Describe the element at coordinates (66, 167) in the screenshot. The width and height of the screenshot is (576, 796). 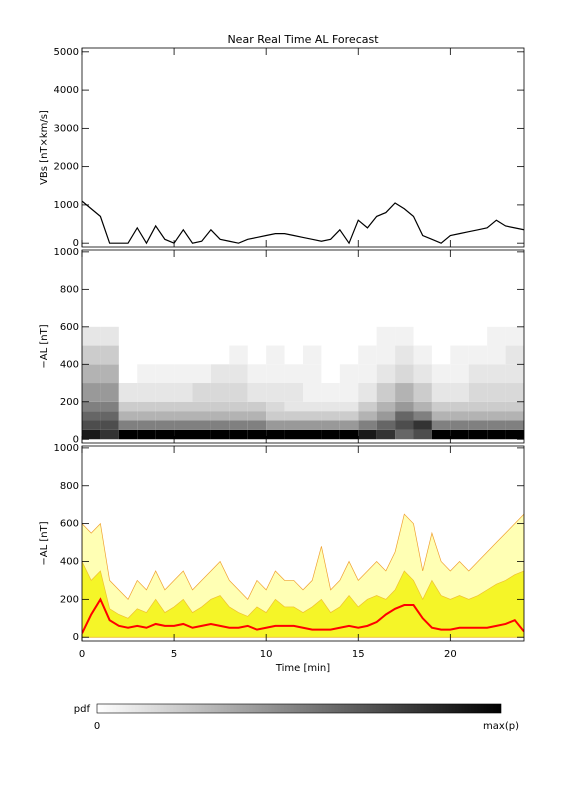
I see `y-tick-label: 2000` at that location.